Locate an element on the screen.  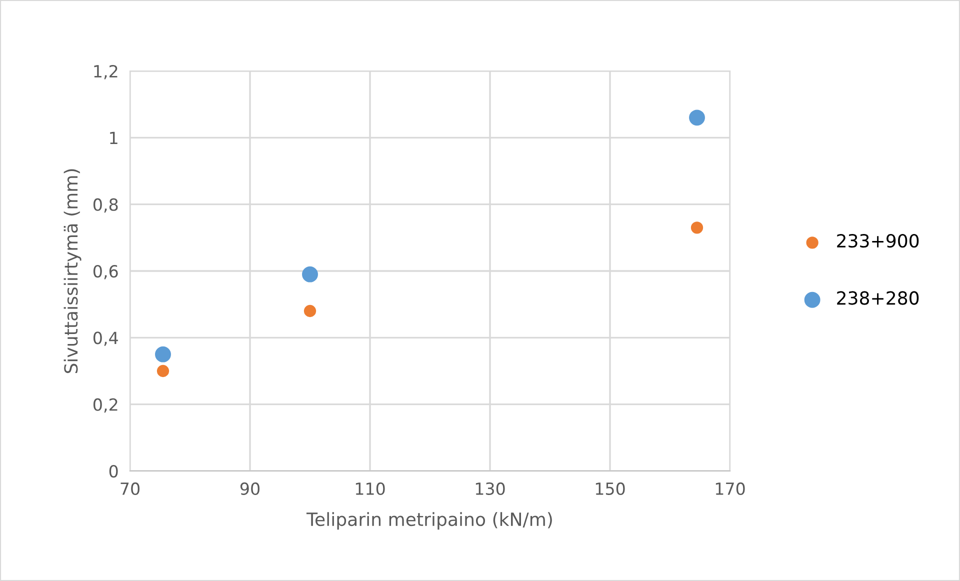
x-tick-label: 90 is located at coordinates (250, 489).